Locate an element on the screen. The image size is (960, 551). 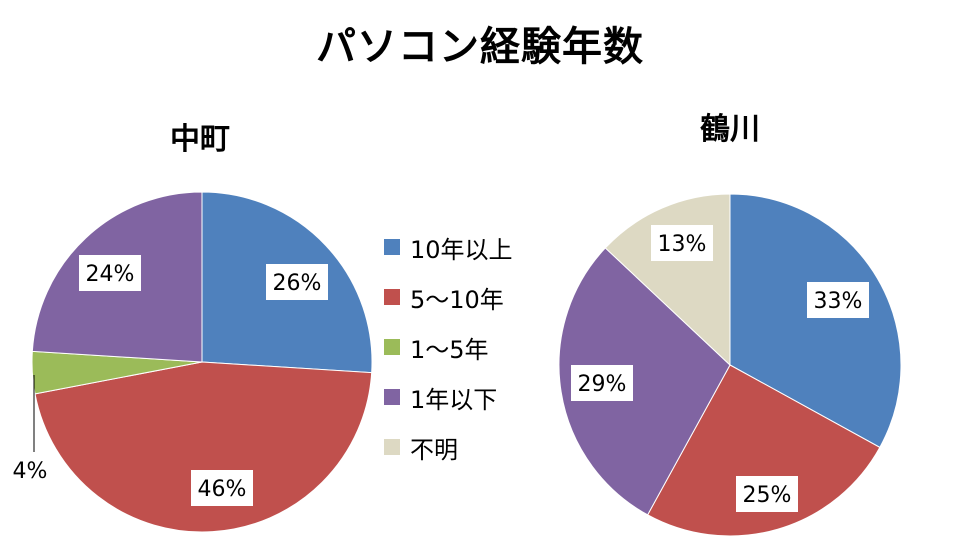
data-label-text: 4% is located at coordinates (30, 471).